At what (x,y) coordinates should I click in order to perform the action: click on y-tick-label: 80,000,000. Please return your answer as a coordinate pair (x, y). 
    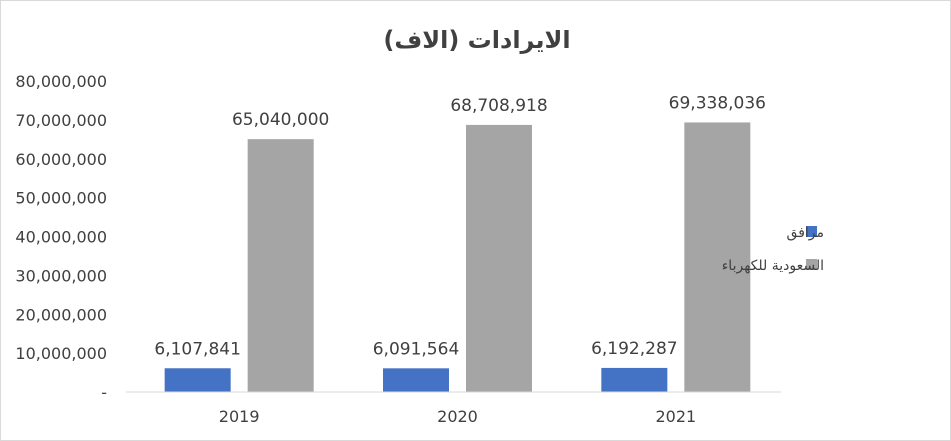
    Looking at the image, I should click on (61, 81).